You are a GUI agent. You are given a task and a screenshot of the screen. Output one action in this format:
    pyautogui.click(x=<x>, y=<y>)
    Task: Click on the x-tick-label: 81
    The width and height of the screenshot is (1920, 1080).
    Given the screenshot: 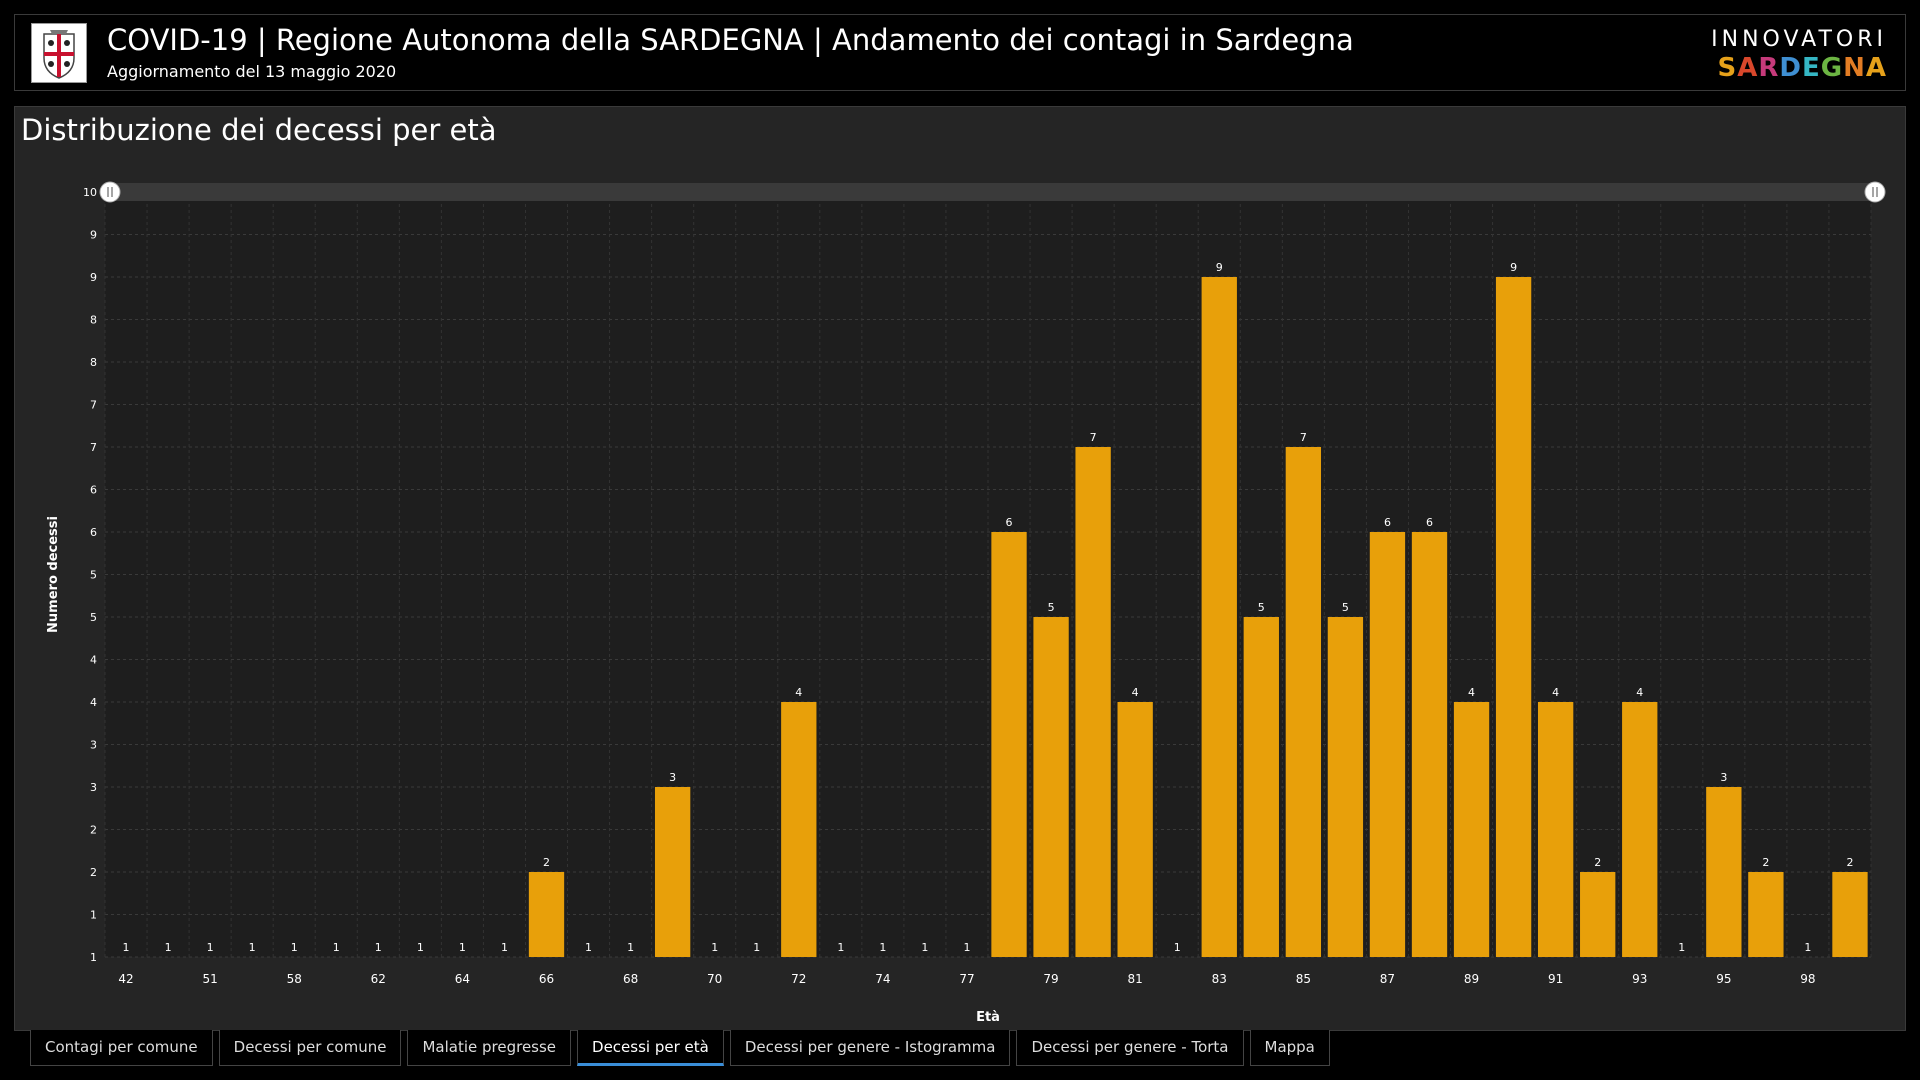 What is the action you would take?
    pyautogui.click(x=1135, y=979)
    